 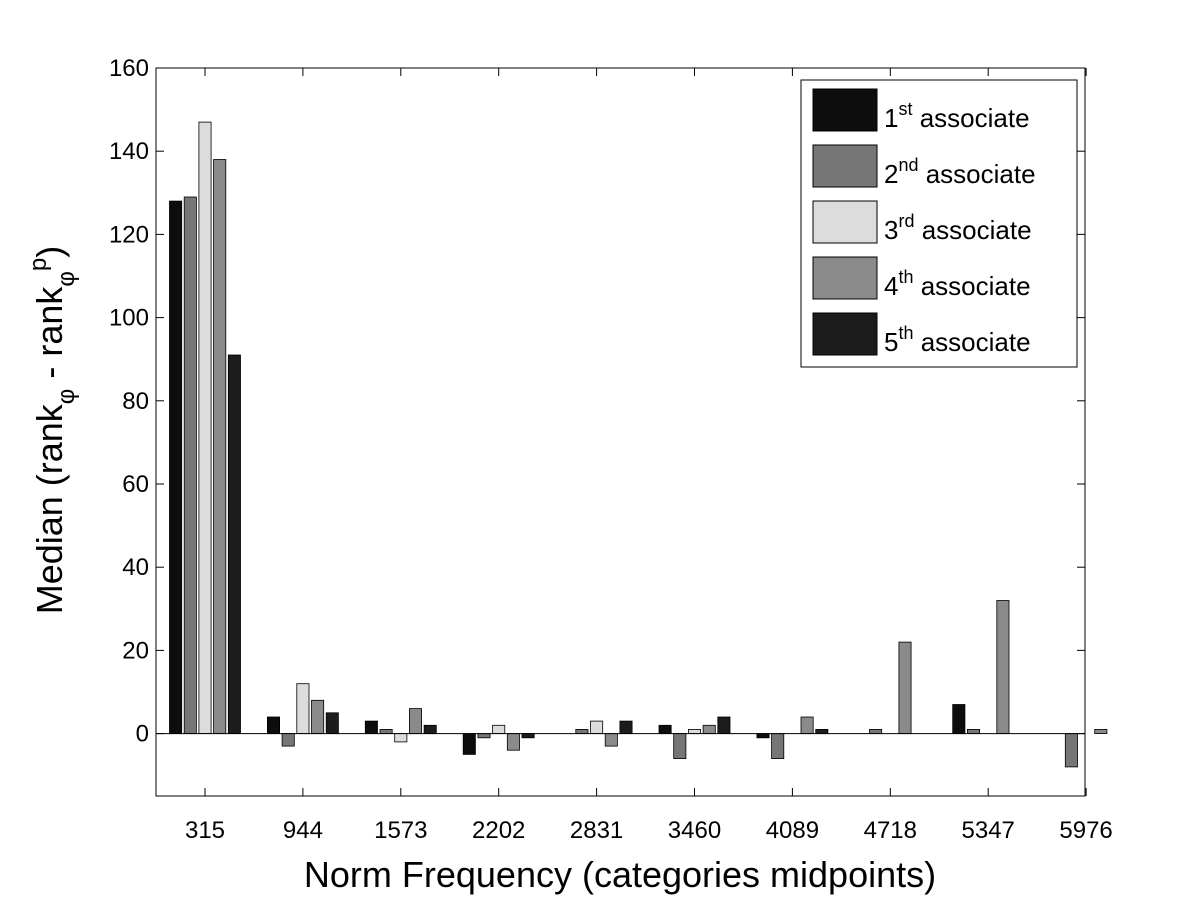 What do you see at coordinates (135, 650) in the screenshot?
I see `y-tick-label: 20` at bounding box center [135, 650].